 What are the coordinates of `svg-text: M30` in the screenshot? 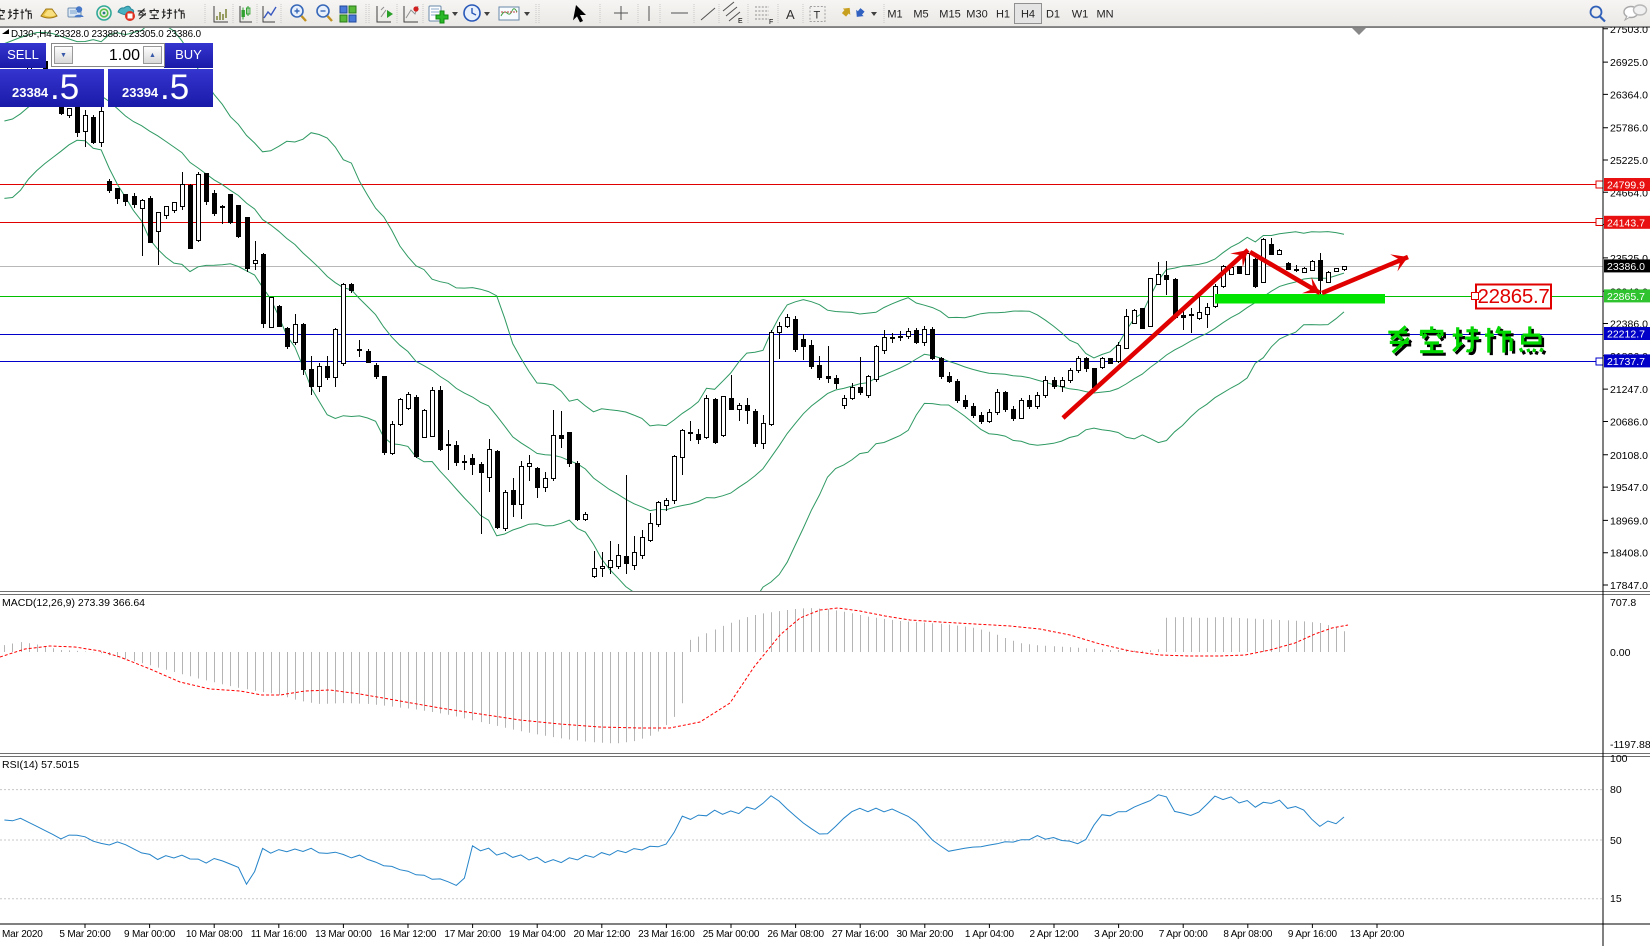 It's located at (976, 15).